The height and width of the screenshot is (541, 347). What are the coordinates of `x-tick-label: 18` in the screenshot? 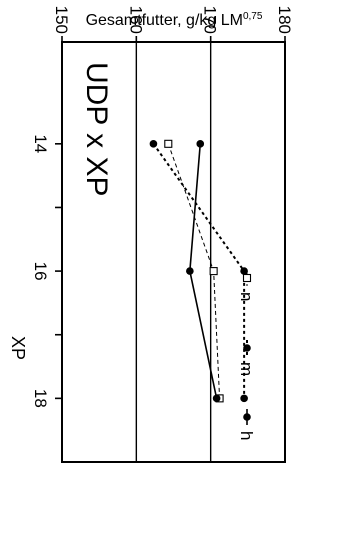 It's located at (40, 398).